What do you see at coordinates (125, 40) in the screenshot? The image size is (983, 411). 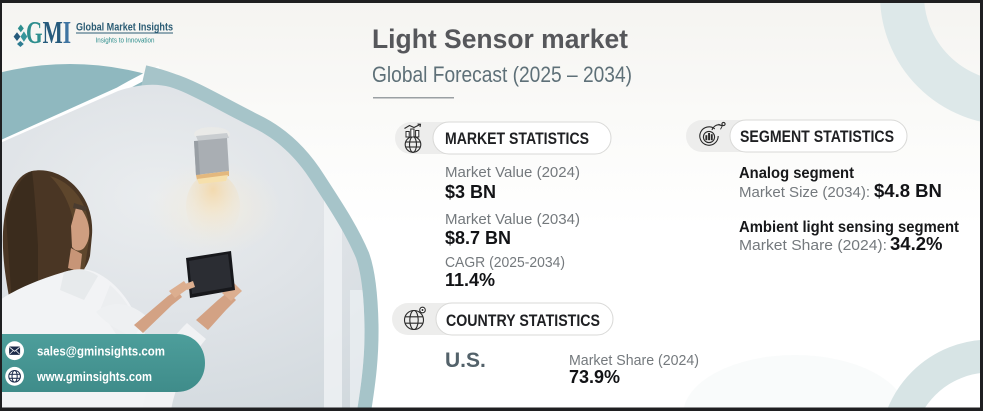 I see `svg-text: Insights to Innovation` at bounding box center [125, 40].